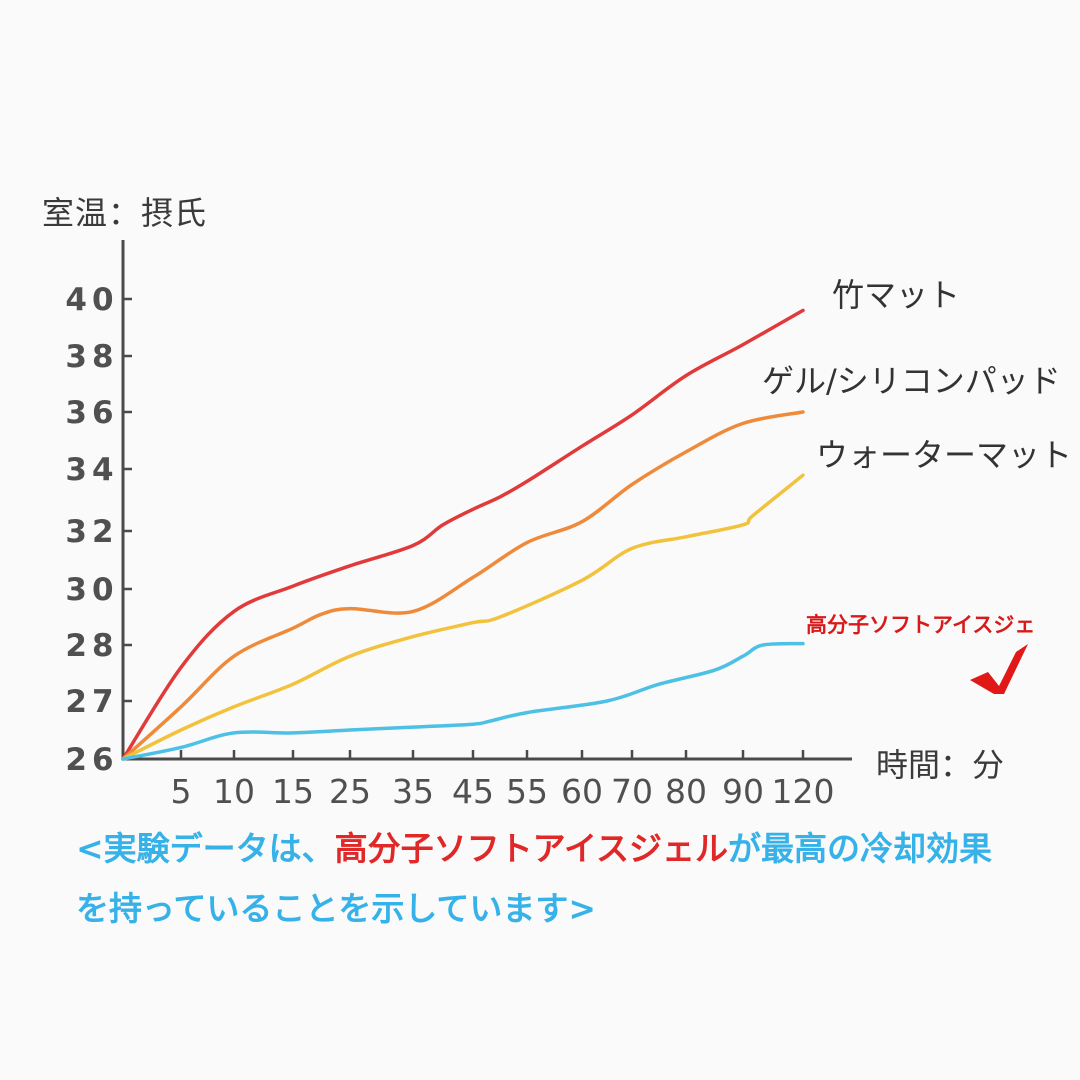 This screenshot has width=1080, height=1080. I want to click on y-tick-label: 26, so click(91, 760).